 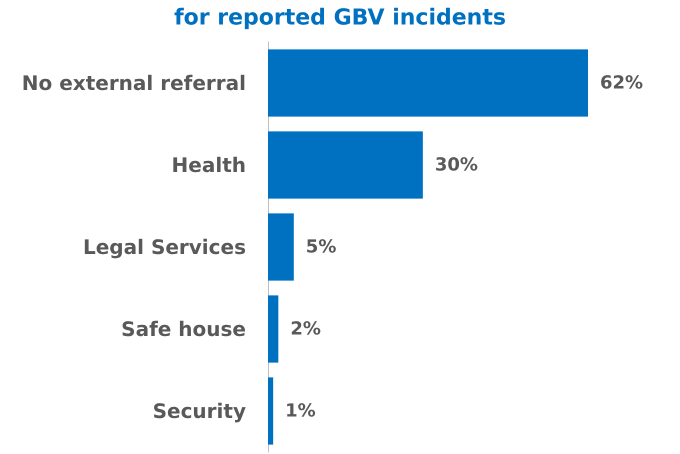 I want to click on y-tick-label: Health, so click(x=209, y=165).